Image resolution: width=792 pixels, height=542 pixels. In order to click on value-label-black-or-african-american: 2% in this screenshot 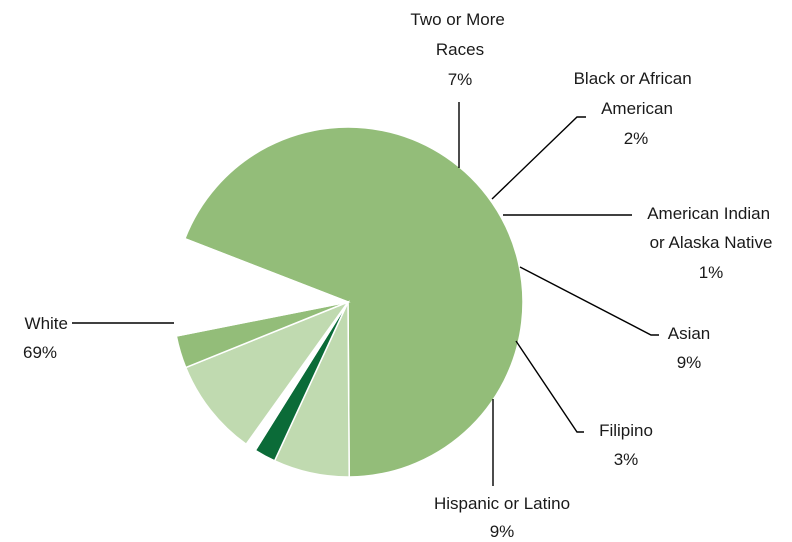, I will do `click(636, 138)`.